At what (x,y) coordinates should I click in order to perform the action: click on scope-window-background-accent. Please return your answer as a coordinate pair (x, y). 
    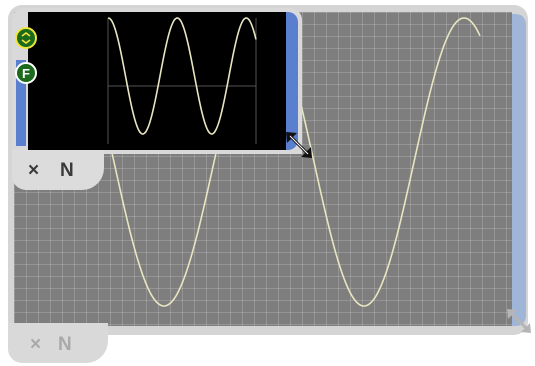
    Looking at the image, I should click on (519, 170).